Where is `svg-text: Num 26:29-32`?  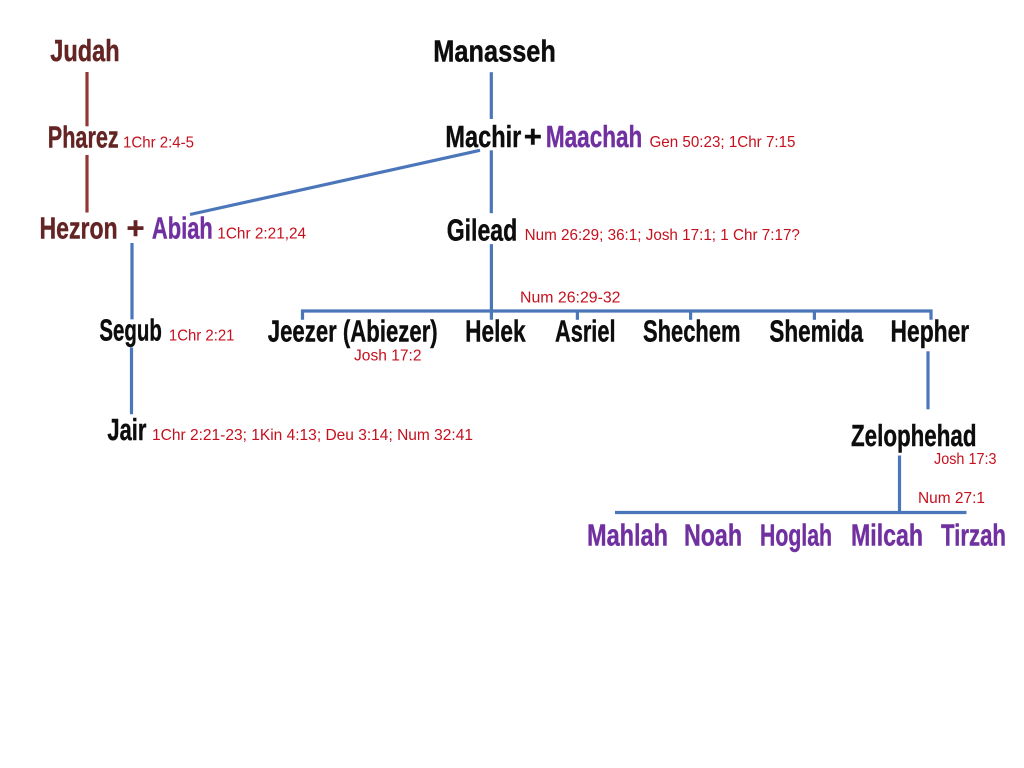 svg-text: Num 26:29-32 is located at coordinates (570, 298).